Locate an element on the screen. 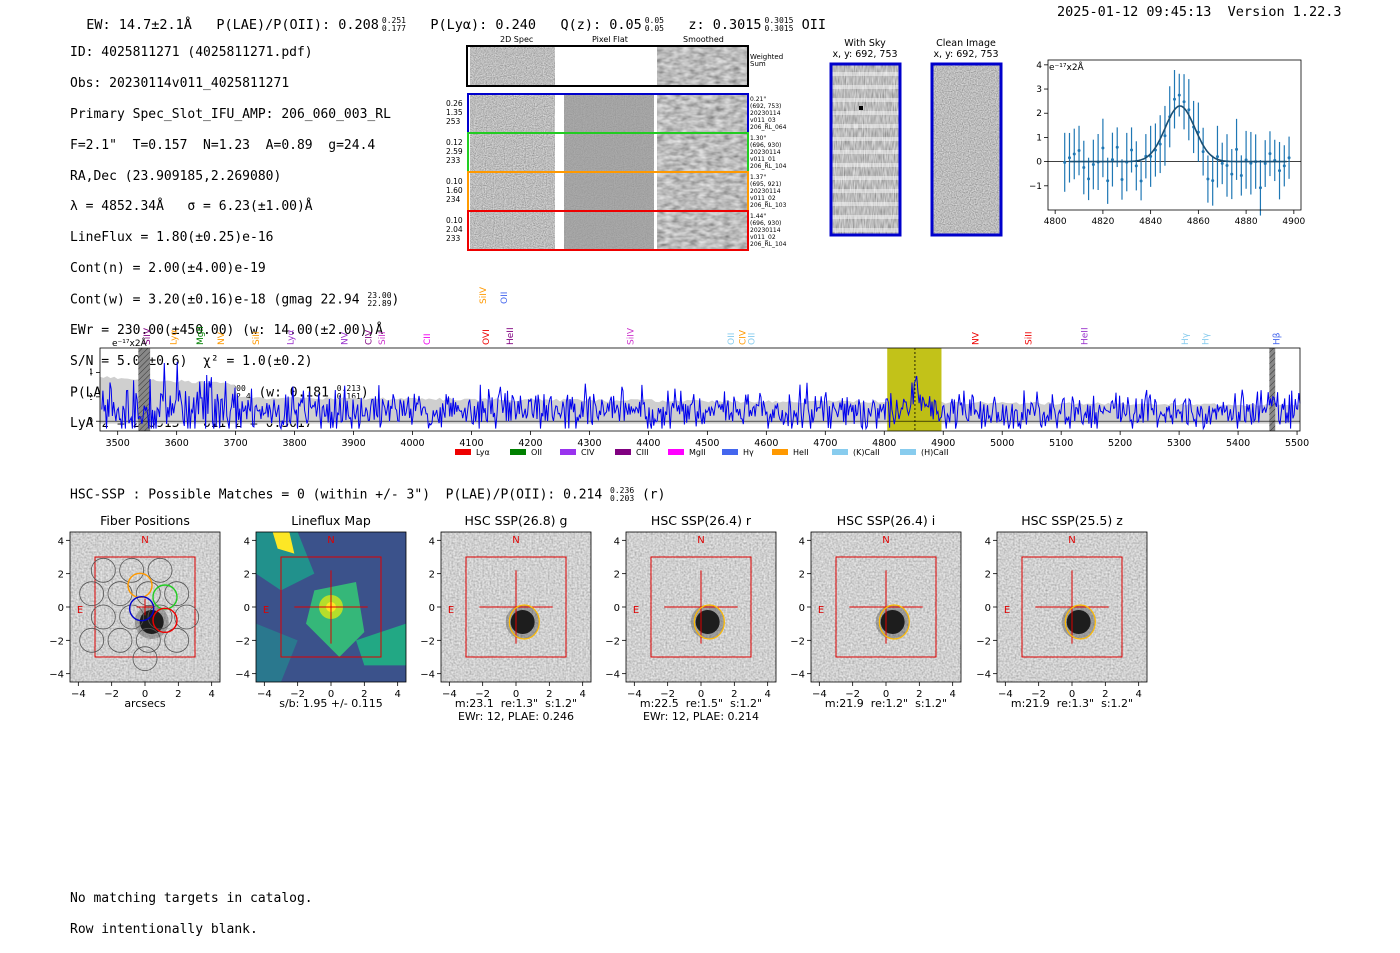 The height and width of the screenshot is (953, 1400). legend-label: HeII is located at coordinates (801, 452).